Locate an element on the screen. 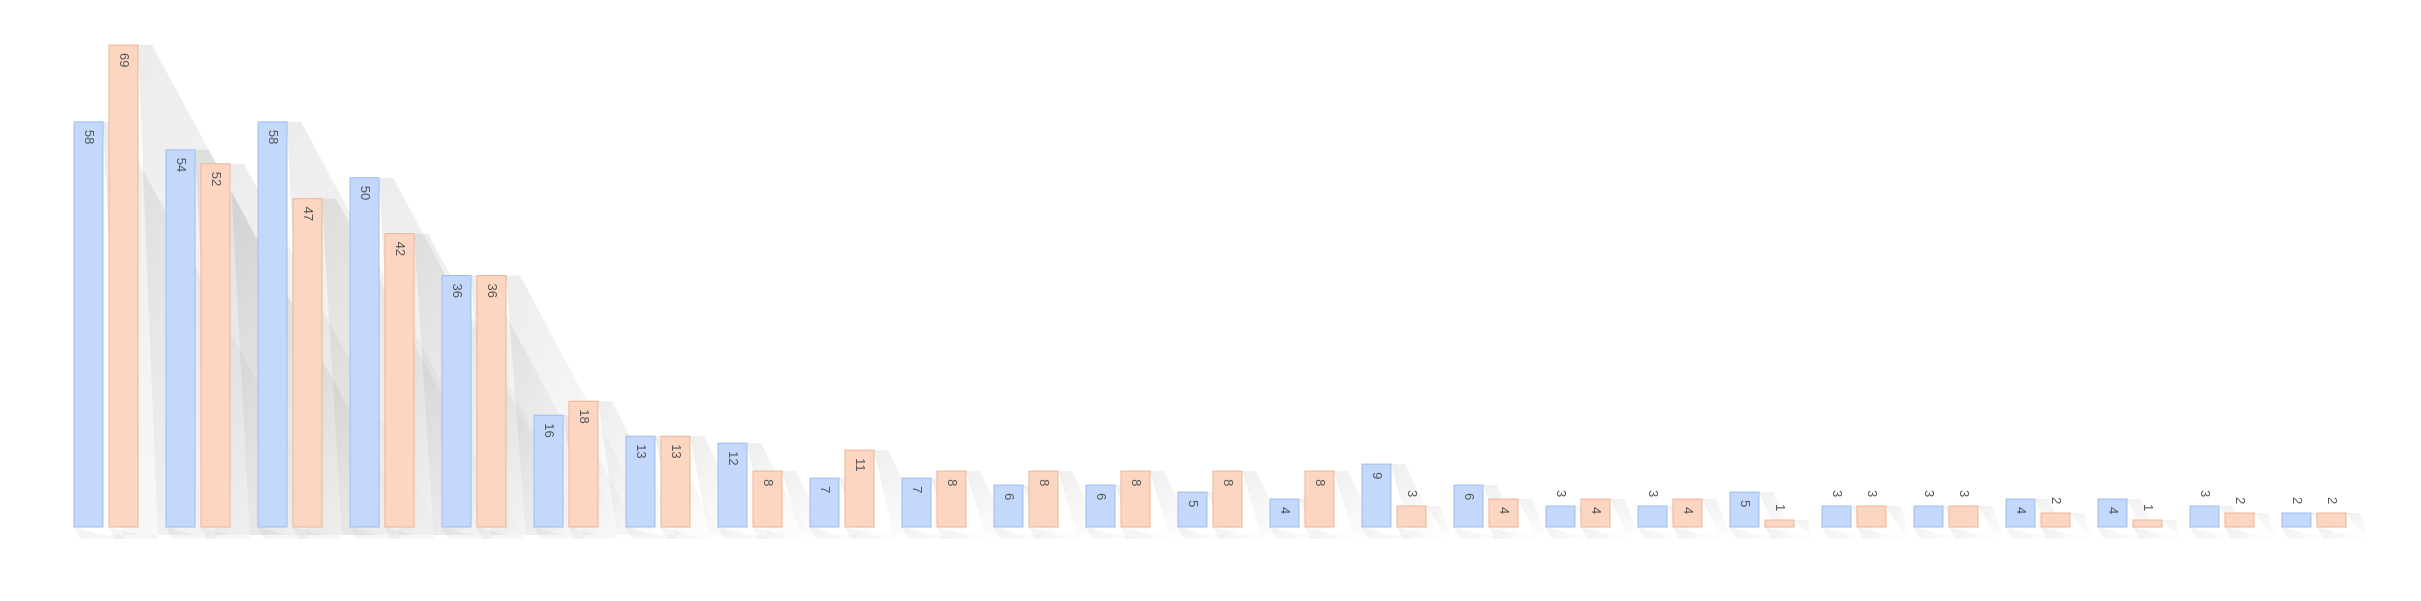  data-label: 42 is located at coordinates (400, 249).